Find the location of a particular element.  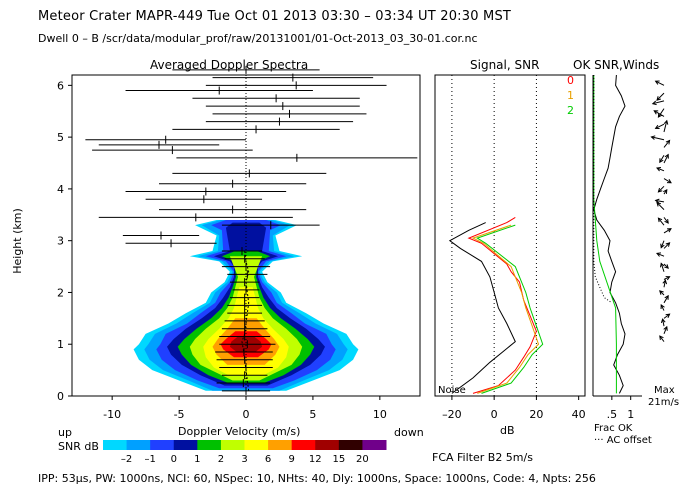

y-tick-label: 3 is located at coordinates (60, 241).